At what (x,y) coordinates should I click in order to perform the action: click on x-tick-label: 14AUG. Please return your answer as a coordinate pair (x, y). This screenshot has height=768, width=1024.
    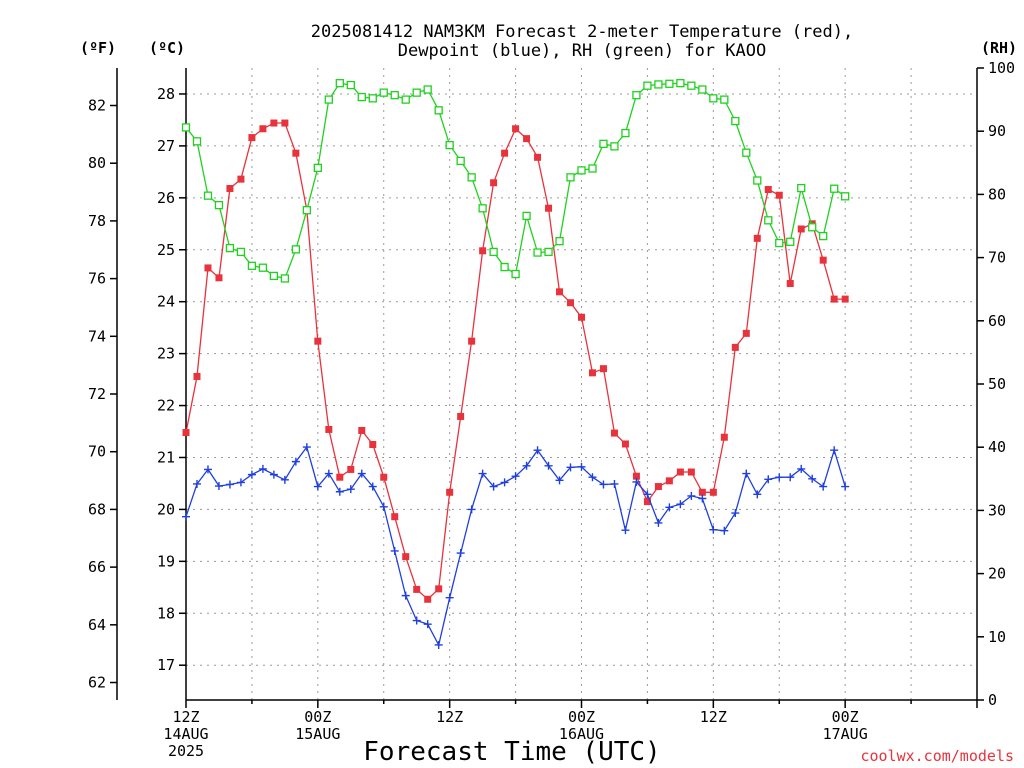
    Looking at the image, I should click on (185, 734).